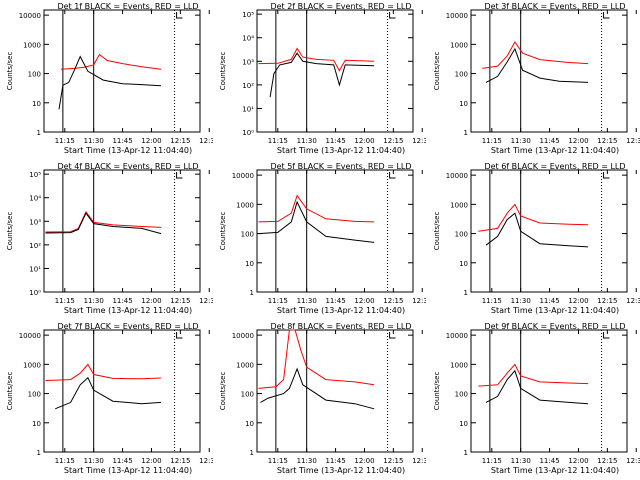 This screenshot has width=640, height=480. Describe the element at coordinates (127, 6) in the screenshot. I see `chart-title: Det 1f BLACK = Events, RED = LLD` at that location.